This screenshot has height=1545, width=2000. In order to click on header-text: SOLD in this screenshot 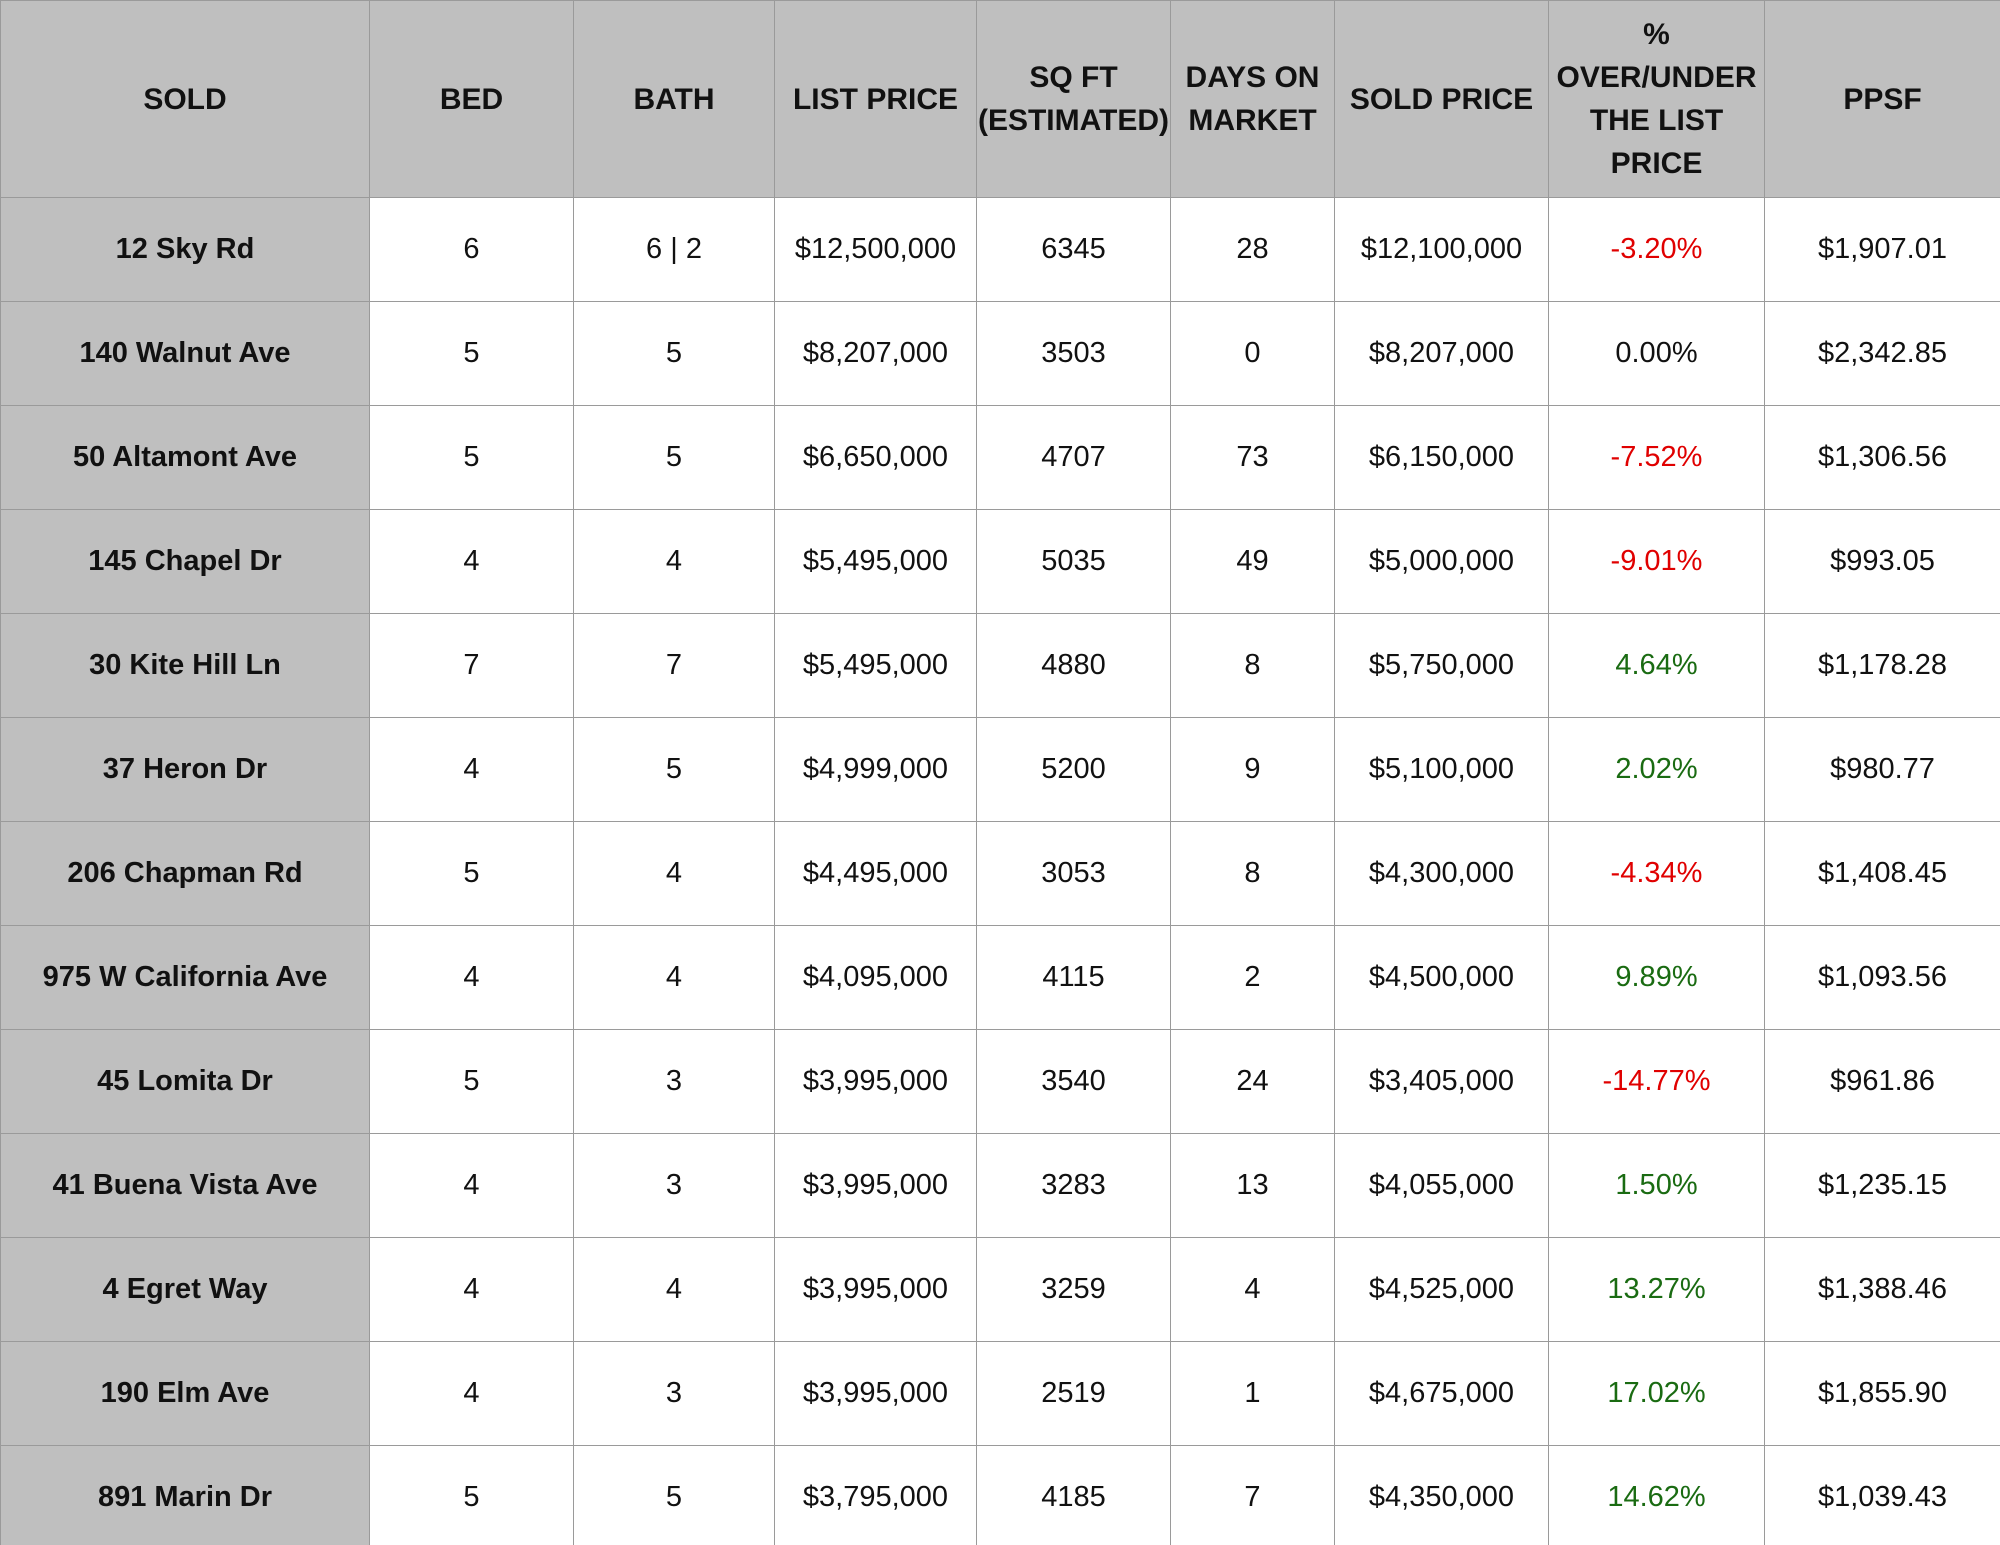, I will do `click(185, 99)`.